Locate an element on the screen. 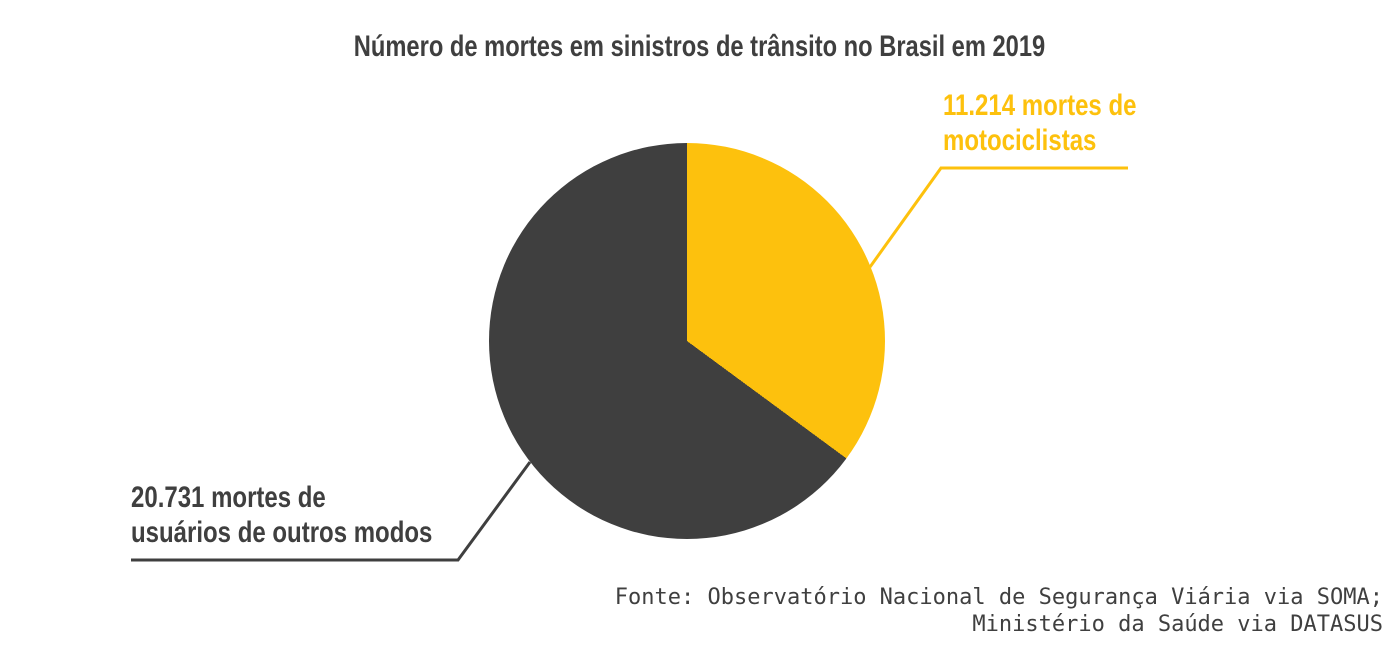  callout-motorcyclists: 11.214 mortes de motociclistas is located at coordinates (1039, 123).